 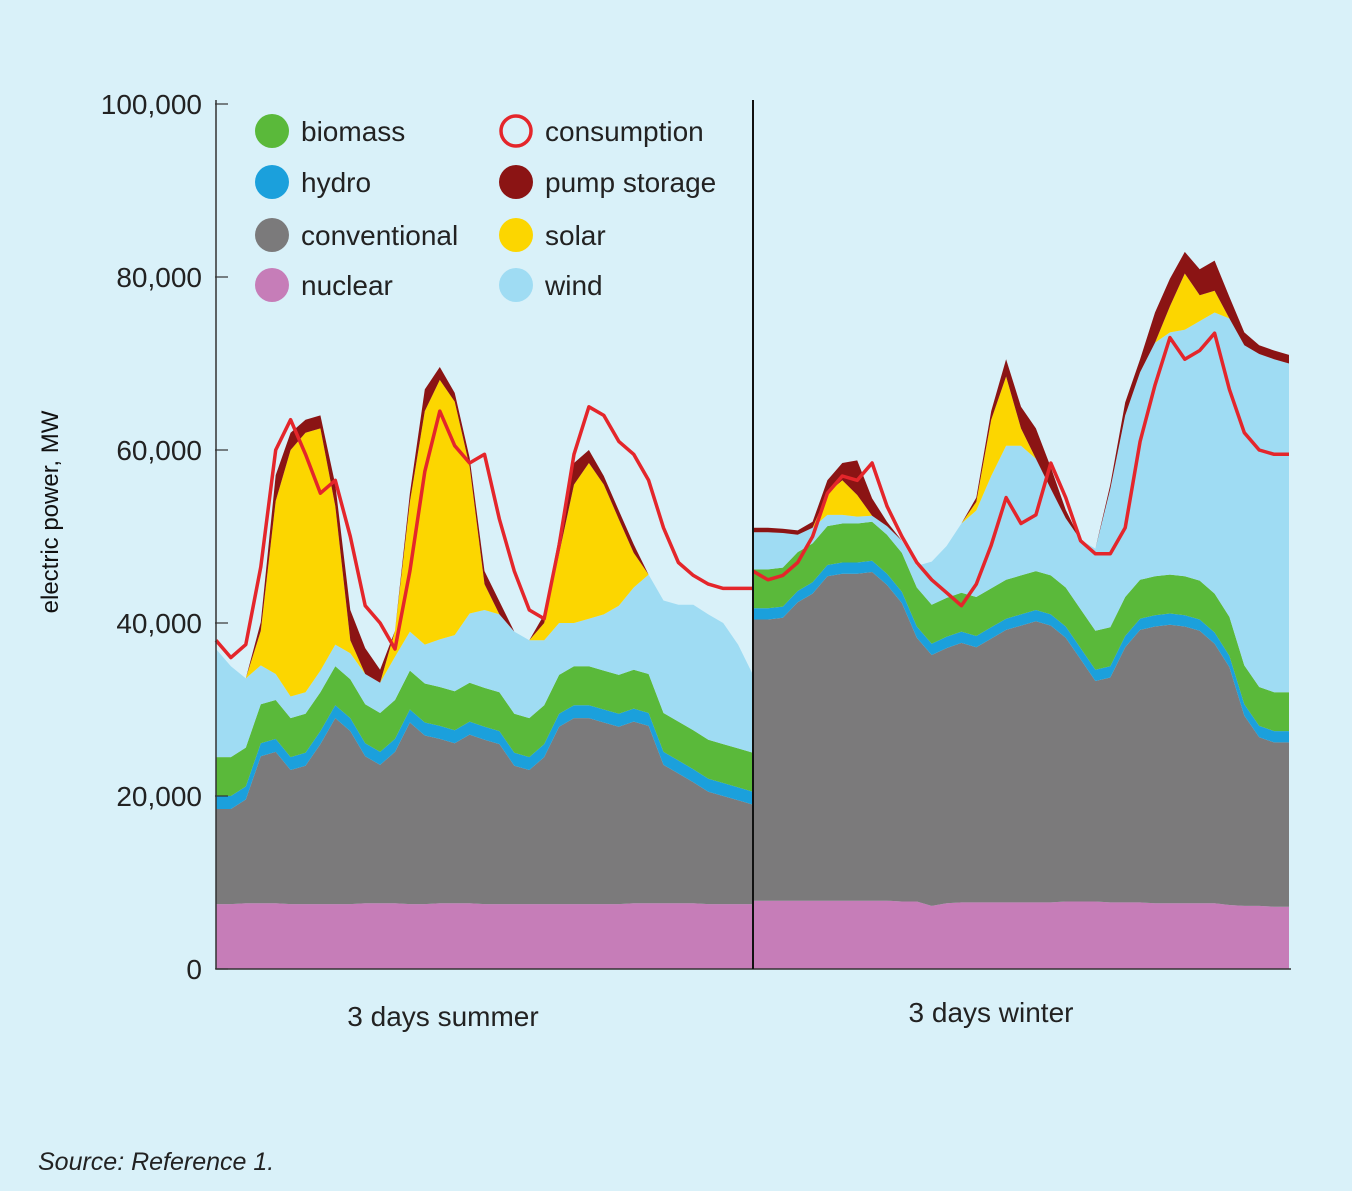 What do you see at coordinates (624, 131) in the screenshot?
I see `legend-label: consumption` at bounding box center [624, 131].